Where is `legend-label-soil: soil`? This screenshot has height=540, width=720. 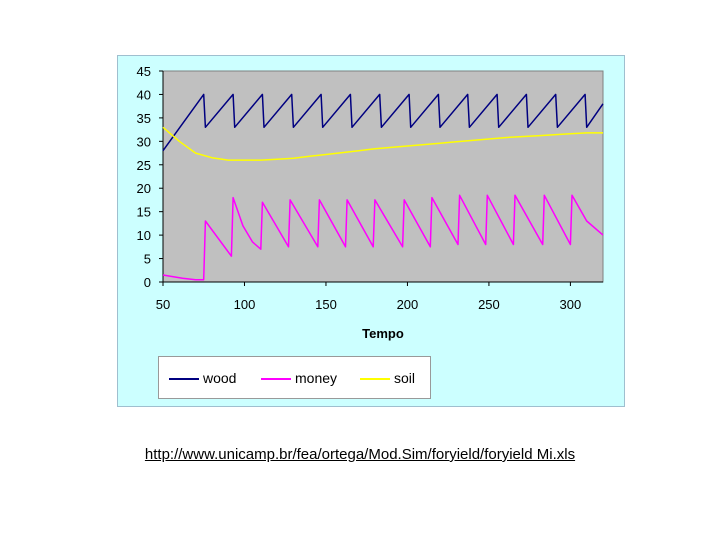 legend-label-soil: soil is located at coordinates (405, 378).